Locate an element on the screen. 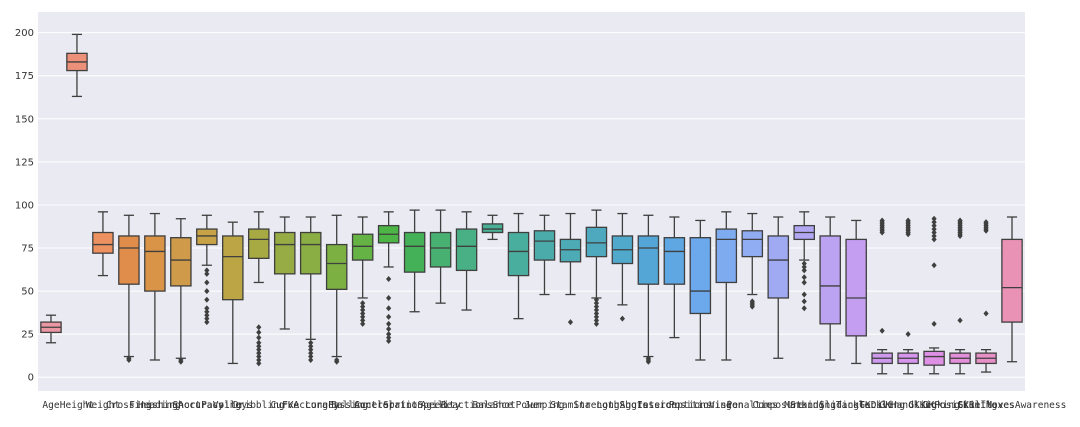  box-standingtackle is located at coordinates (830, 288).